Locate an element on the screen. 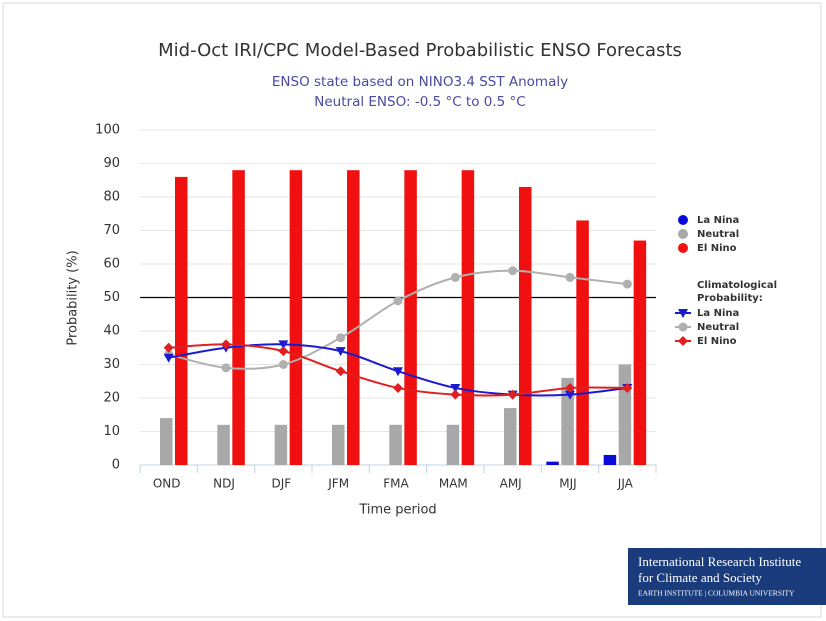 This screenshot has width=826, height=621. logo-footer: Earth Institute | Columbia University is located at coordinates (716, 593).